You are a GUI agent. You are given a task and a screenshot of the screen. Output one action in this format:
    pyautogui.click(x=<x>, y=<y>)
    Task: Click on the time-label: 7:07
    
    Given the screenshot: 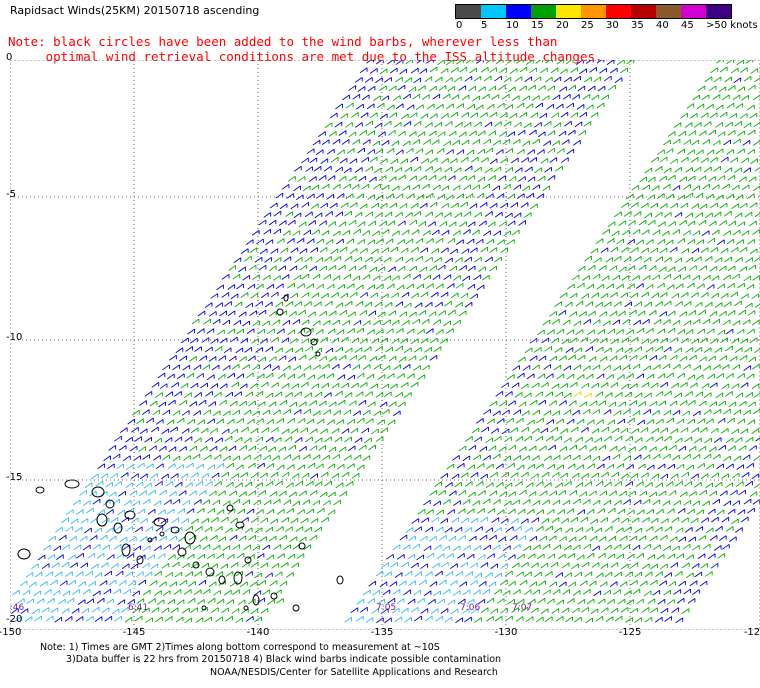 What is the action you would take?
    pyautogui.click(x=522, y=608)
    